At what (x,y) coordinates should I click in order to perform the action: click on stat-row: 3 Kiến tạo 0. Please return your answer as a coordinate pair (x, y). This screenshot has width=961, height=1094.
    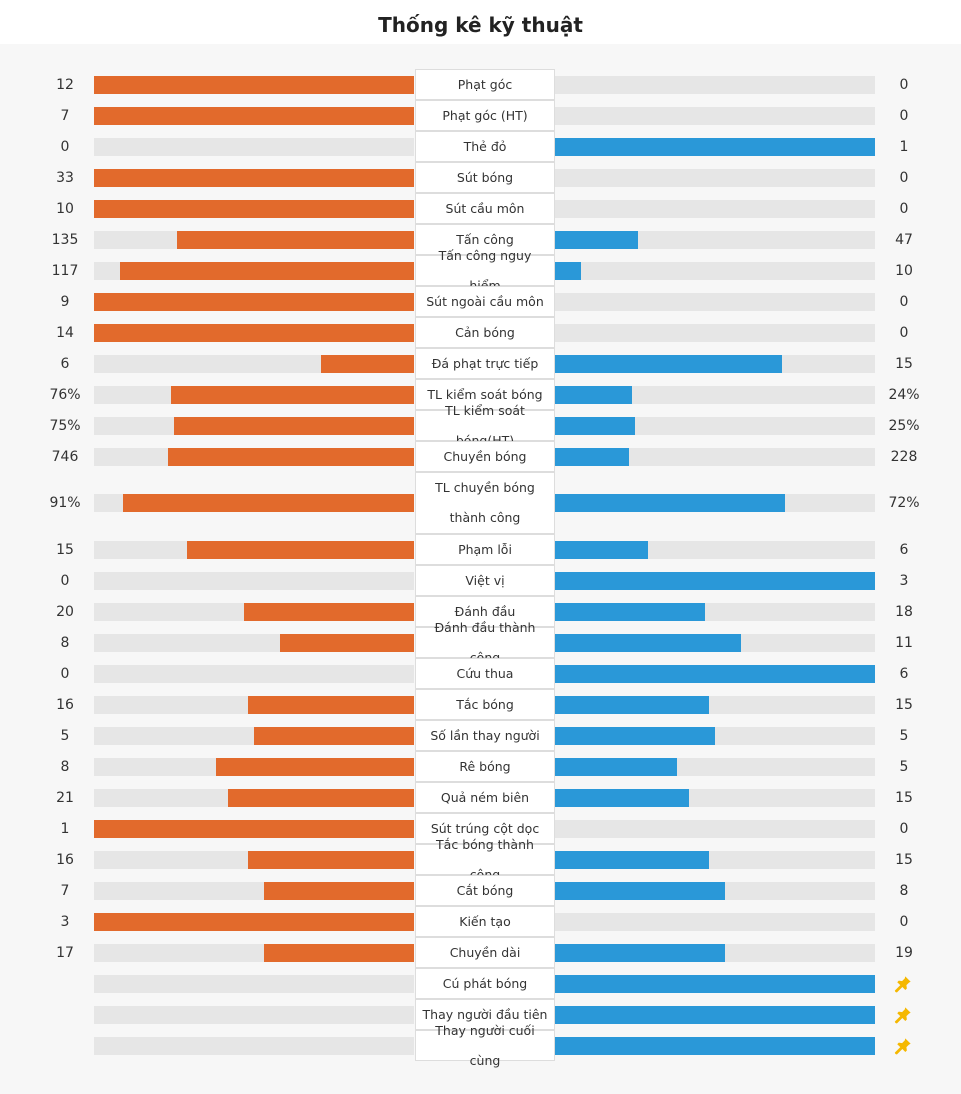
    Looking at the image, I should click on (480, 921).